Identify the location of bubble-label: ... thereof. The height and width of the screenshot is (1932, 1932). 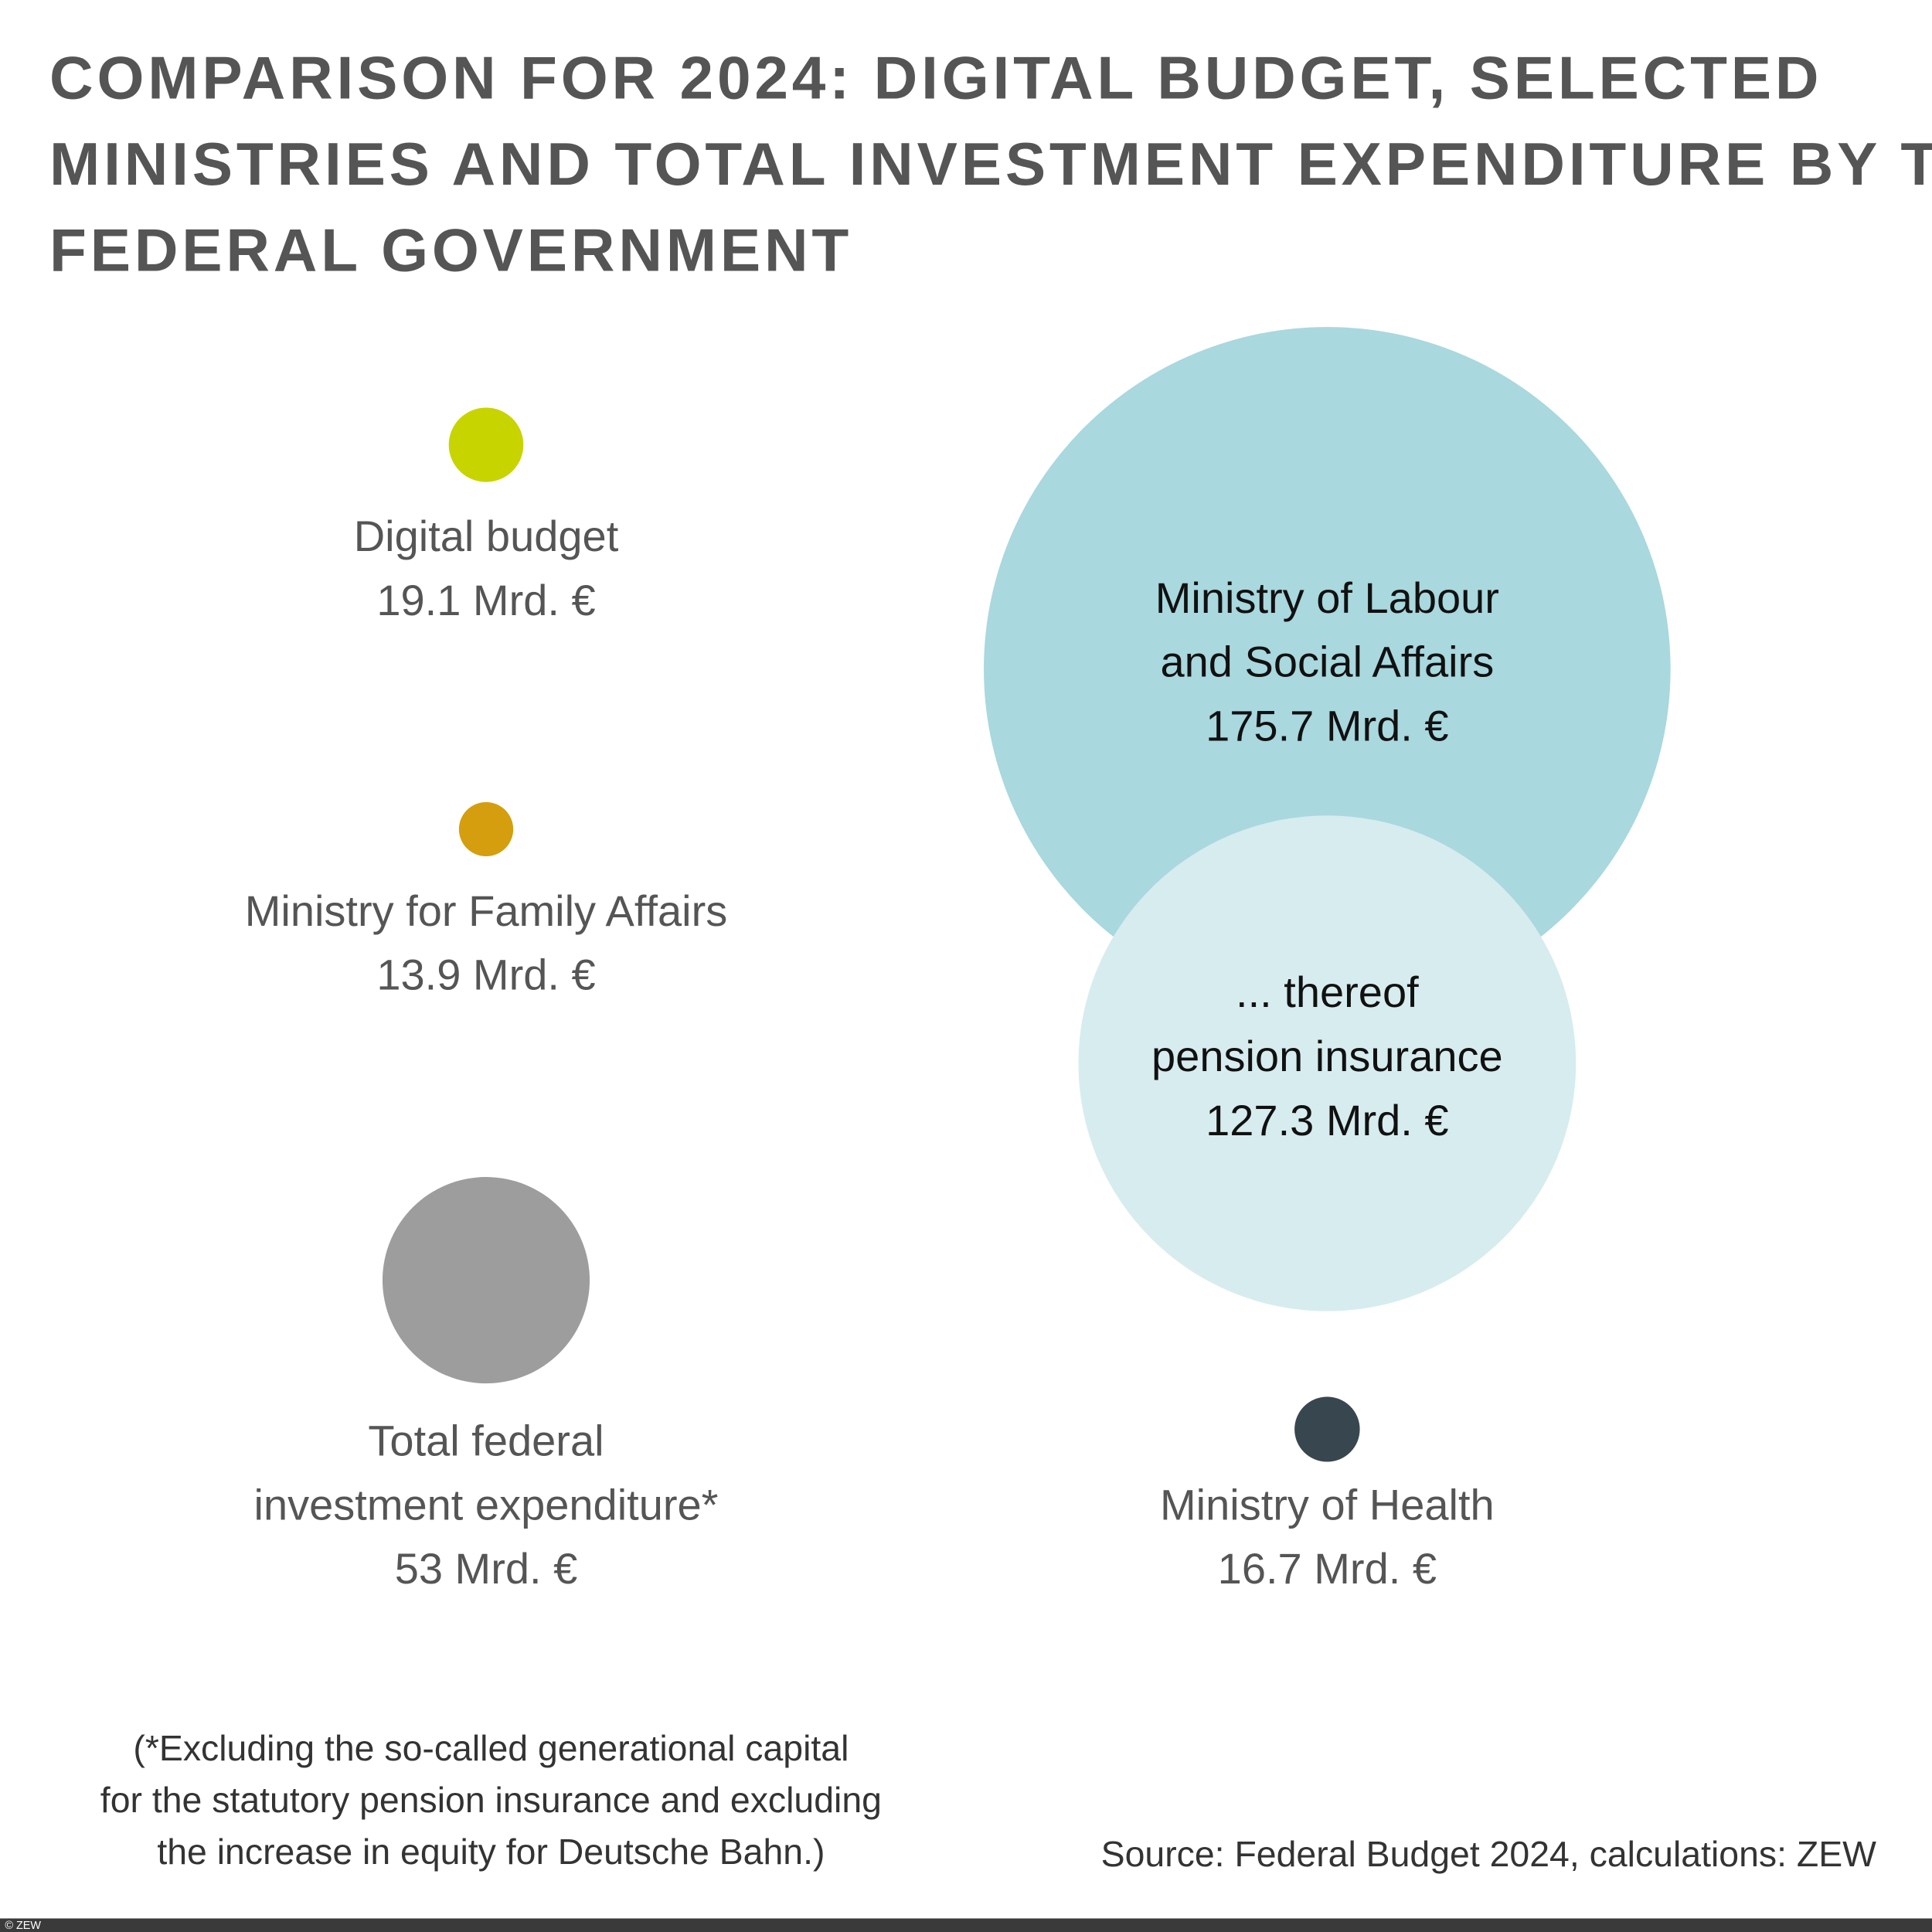
(1327, 992).